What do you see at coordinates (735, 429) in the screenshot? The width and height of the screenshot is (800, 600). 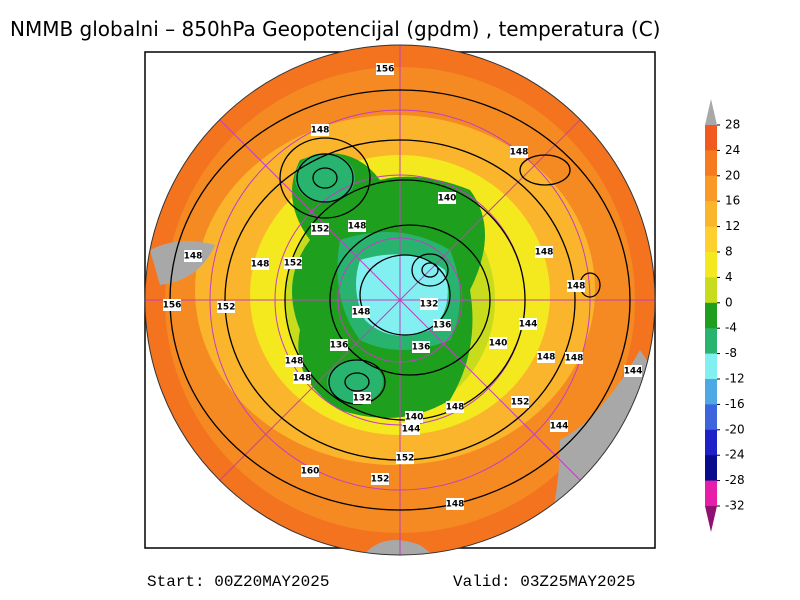 I see `legend-label: -20` at bounding box center [735, 429].